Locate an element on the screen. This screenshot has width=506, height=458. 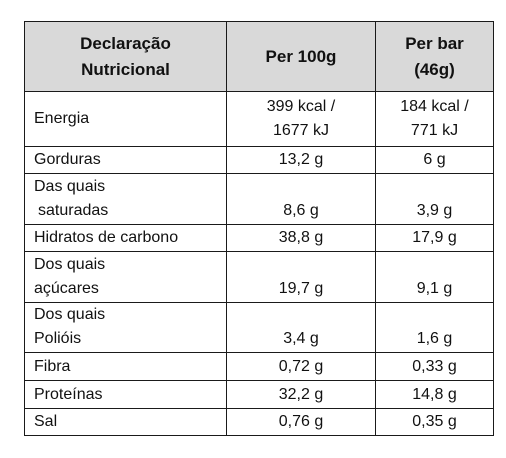
header-nutrition-declaration: Declaração Nutricional is located at coordinates (125, 56).